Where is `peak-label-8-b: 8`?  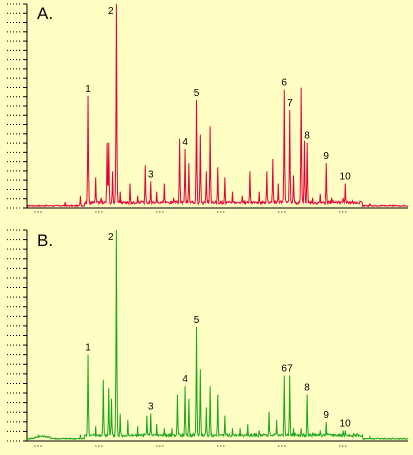
peak-label-8-b: 8 is located at coordinates (307, 388).